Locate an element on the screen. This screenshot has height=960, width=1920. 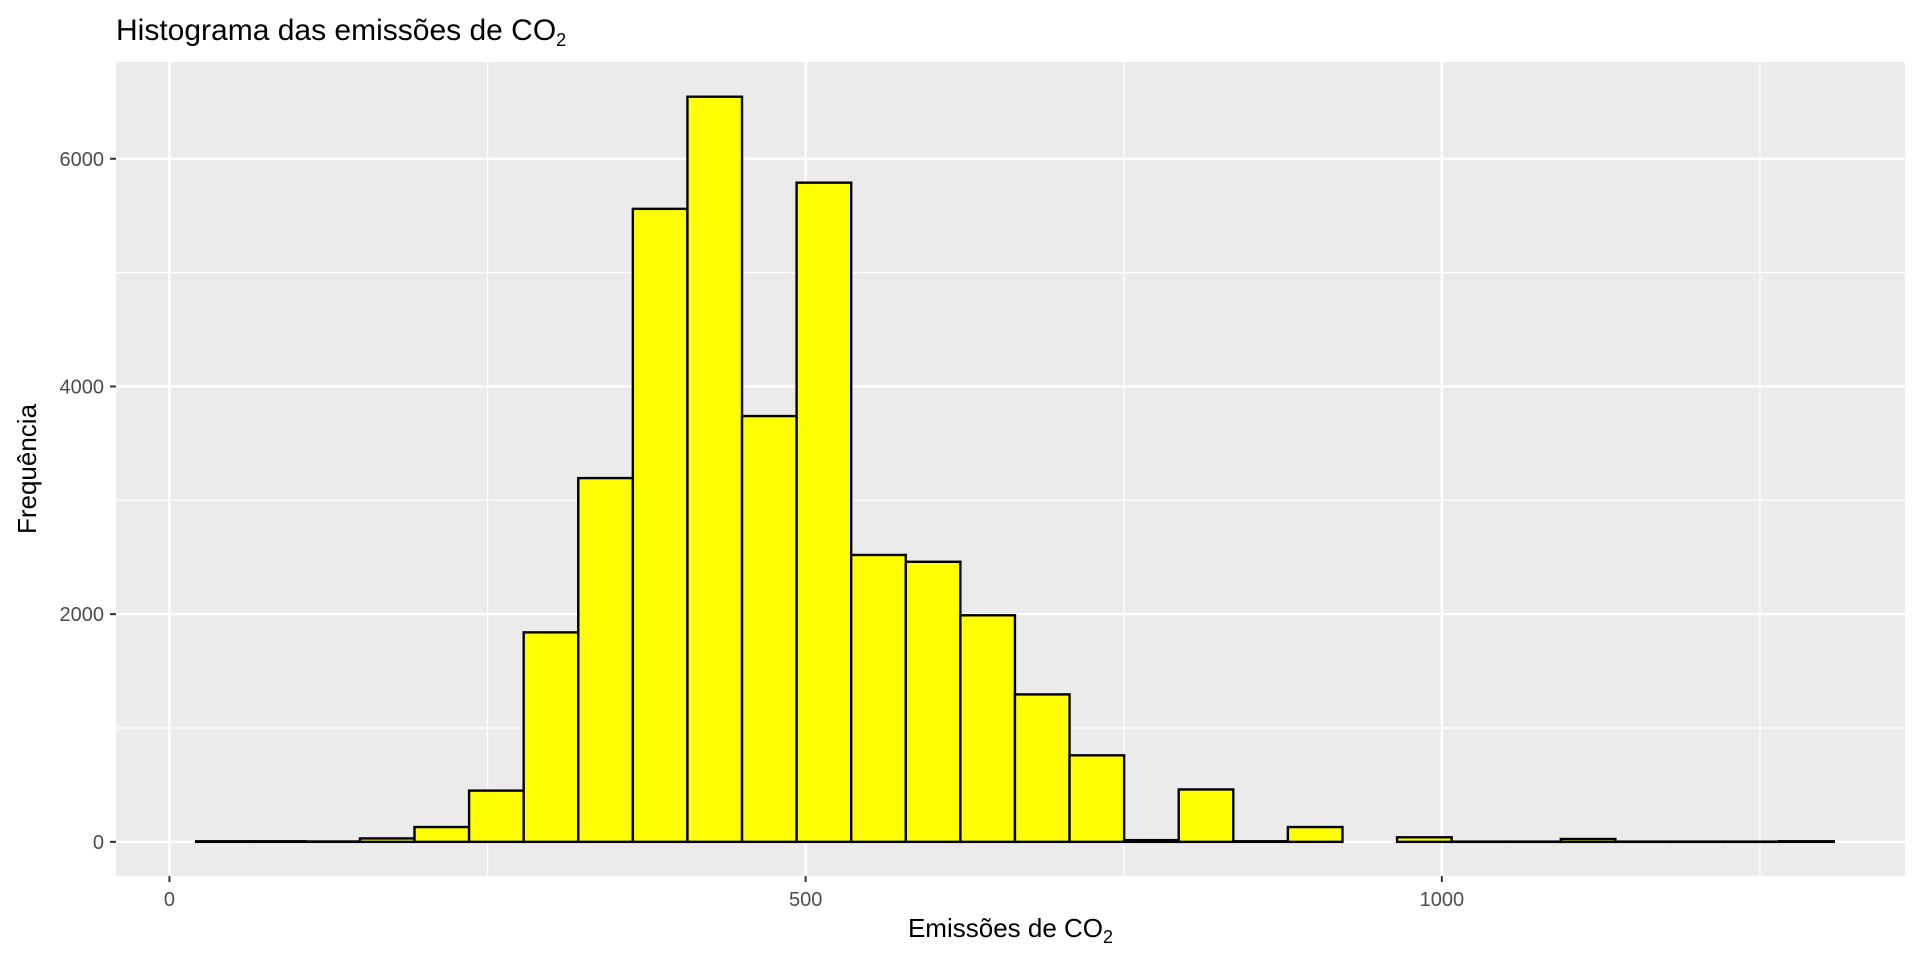
x-tick-label: 500 is located at coordinates (805, 900).